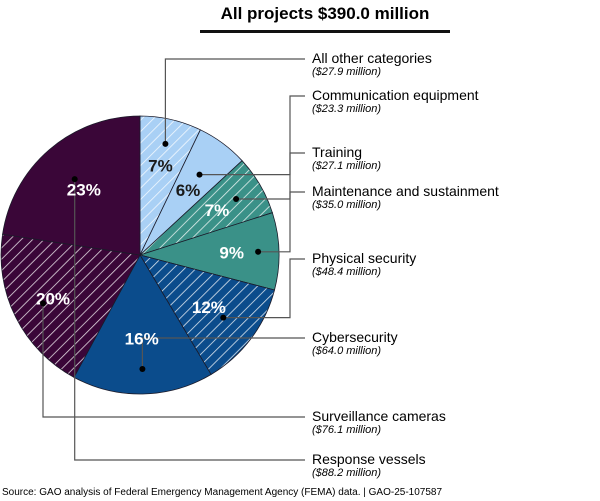 The height and width of the screenshot is (501, 600). I want to click on slice-name: Surveillance cameras, so click(379, 416).